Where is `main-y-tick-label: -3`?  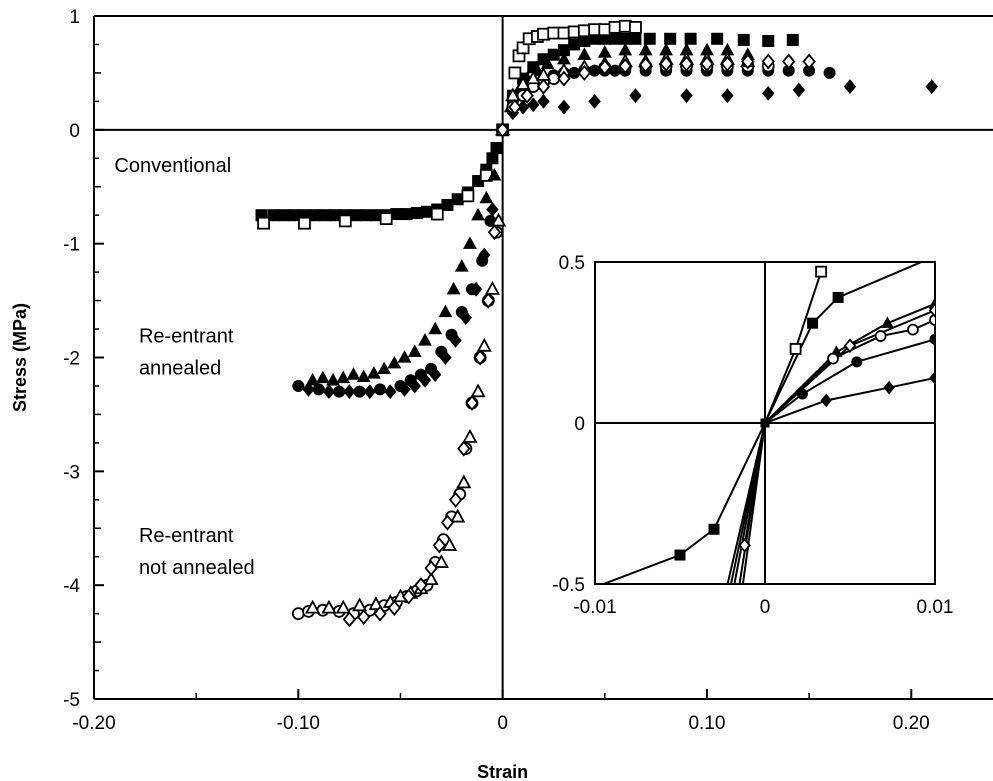 main-y-tick-label: -3 is located at coordinates (71, 472).